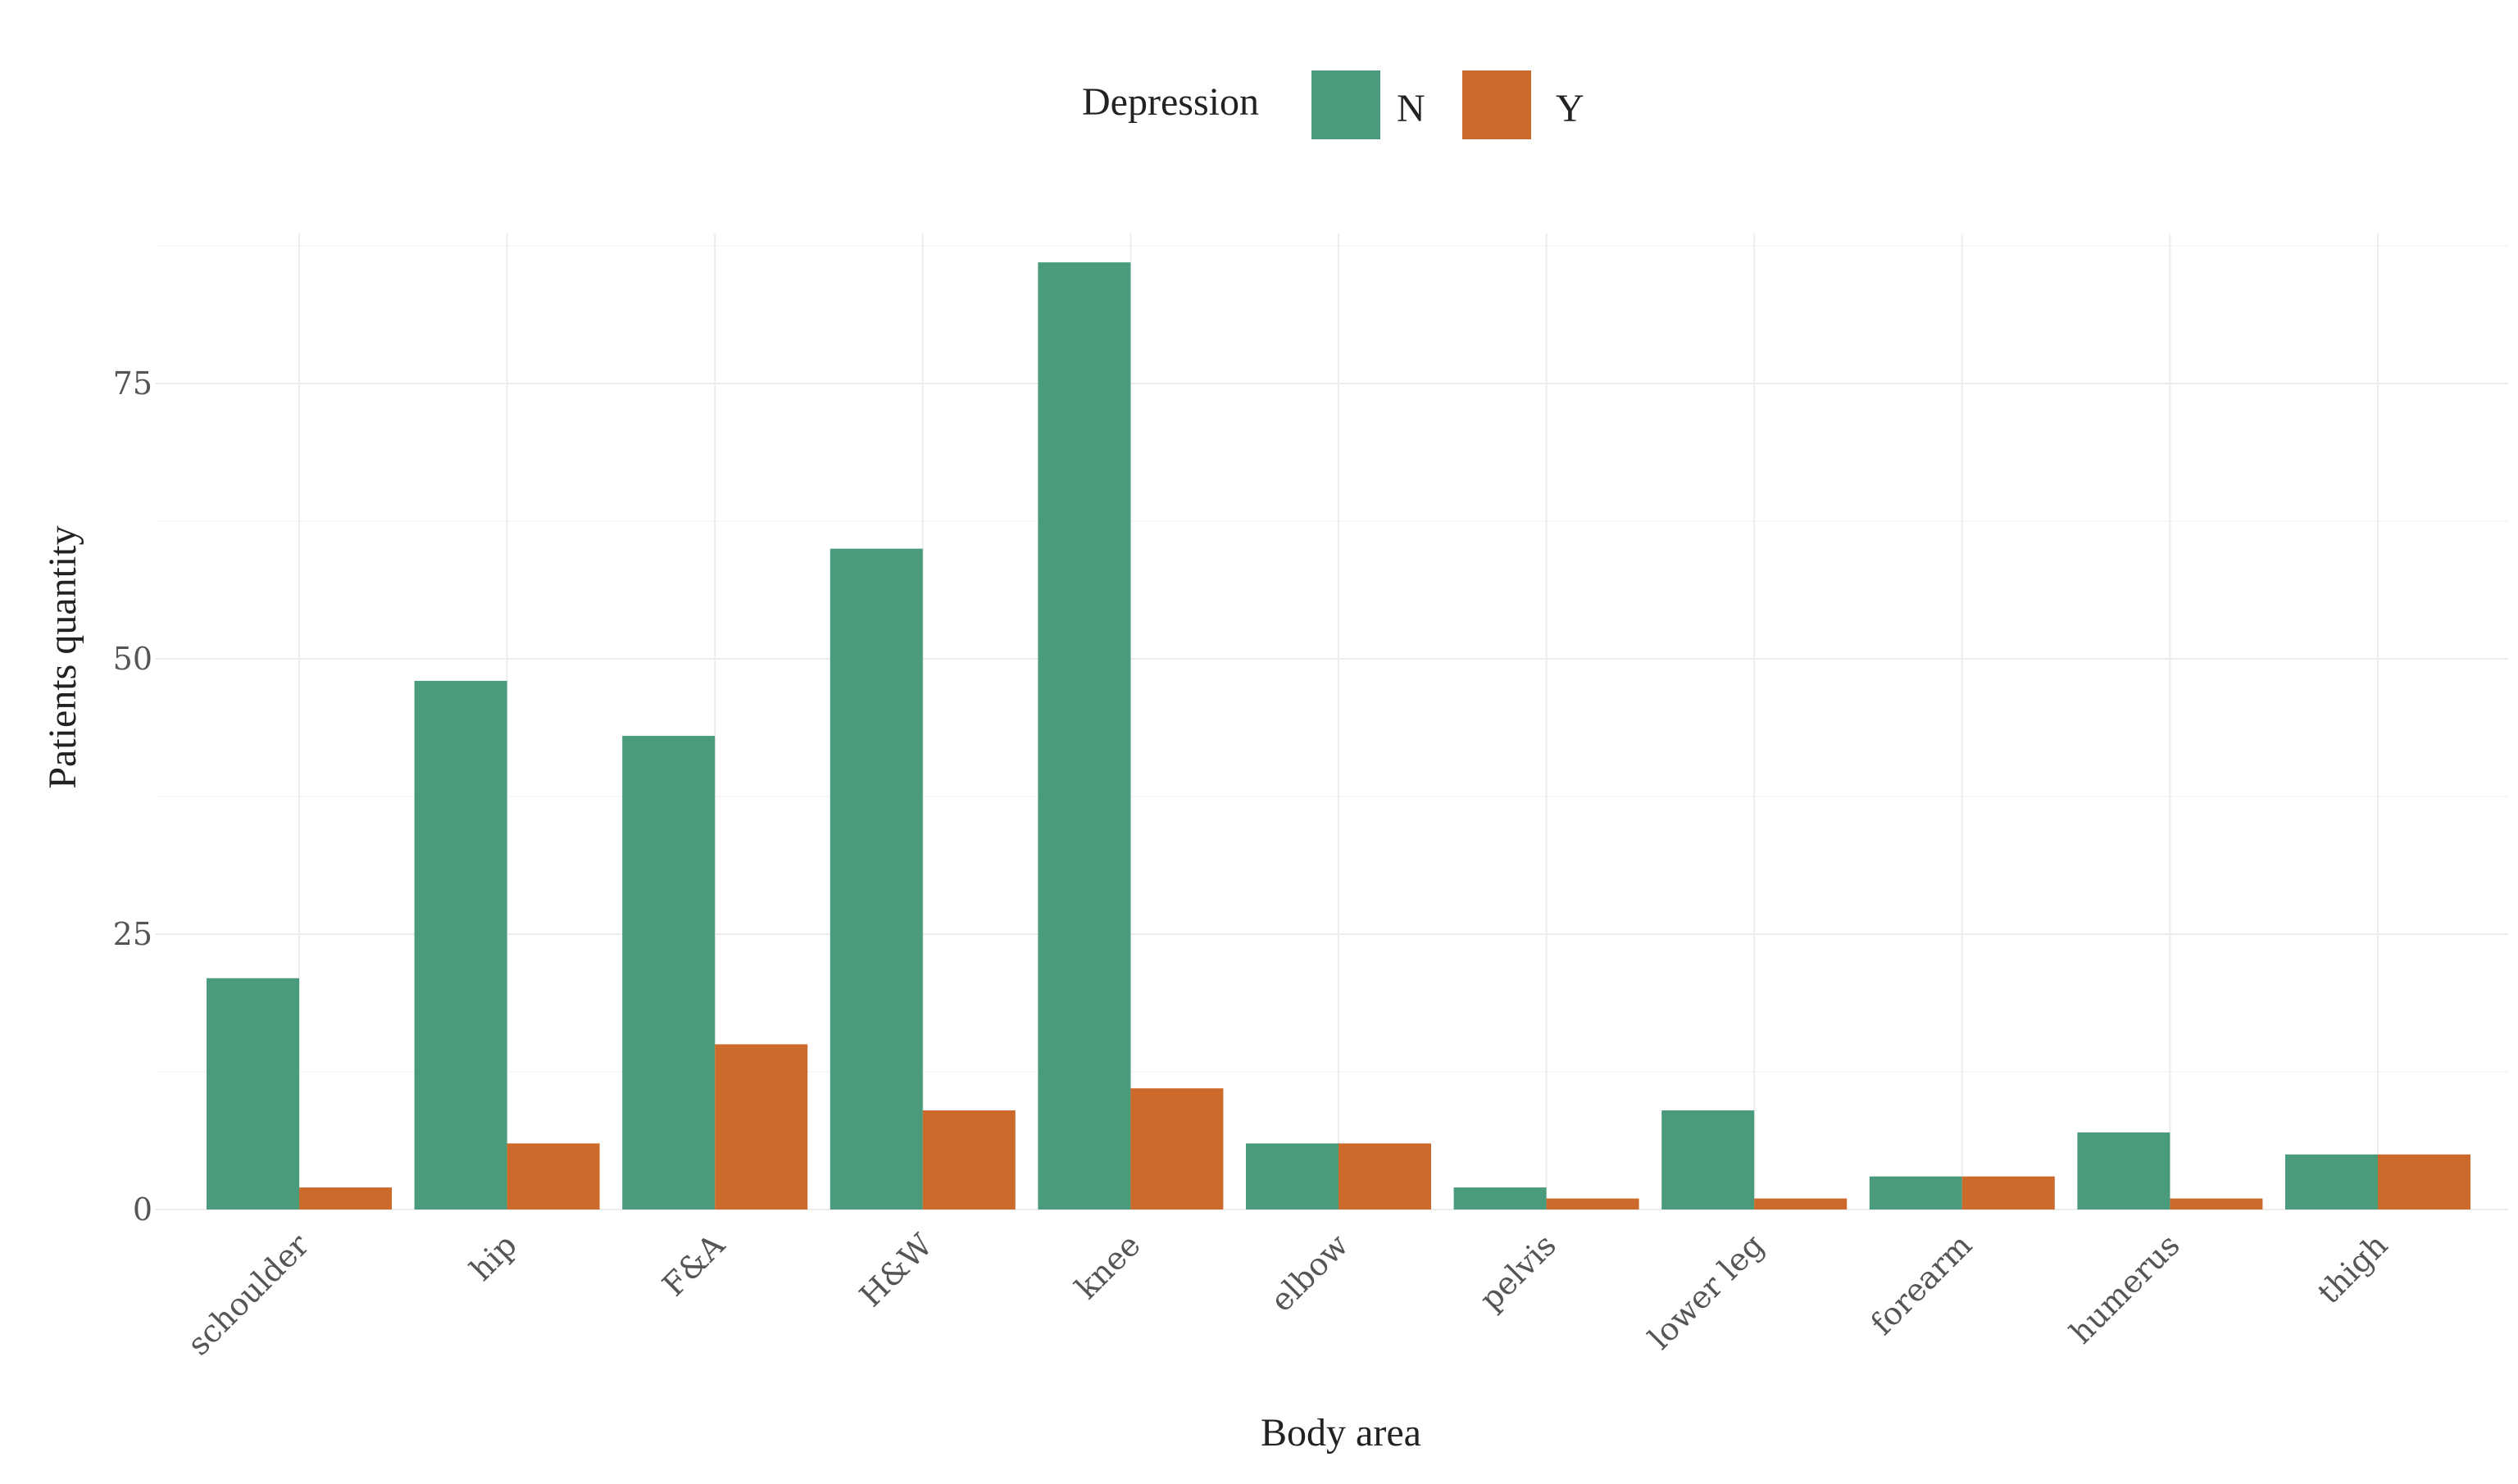 Image resolution: width=2518 pixels, height=1484 pixels. I want to click on bar-N-knee, so click(1084, 735).